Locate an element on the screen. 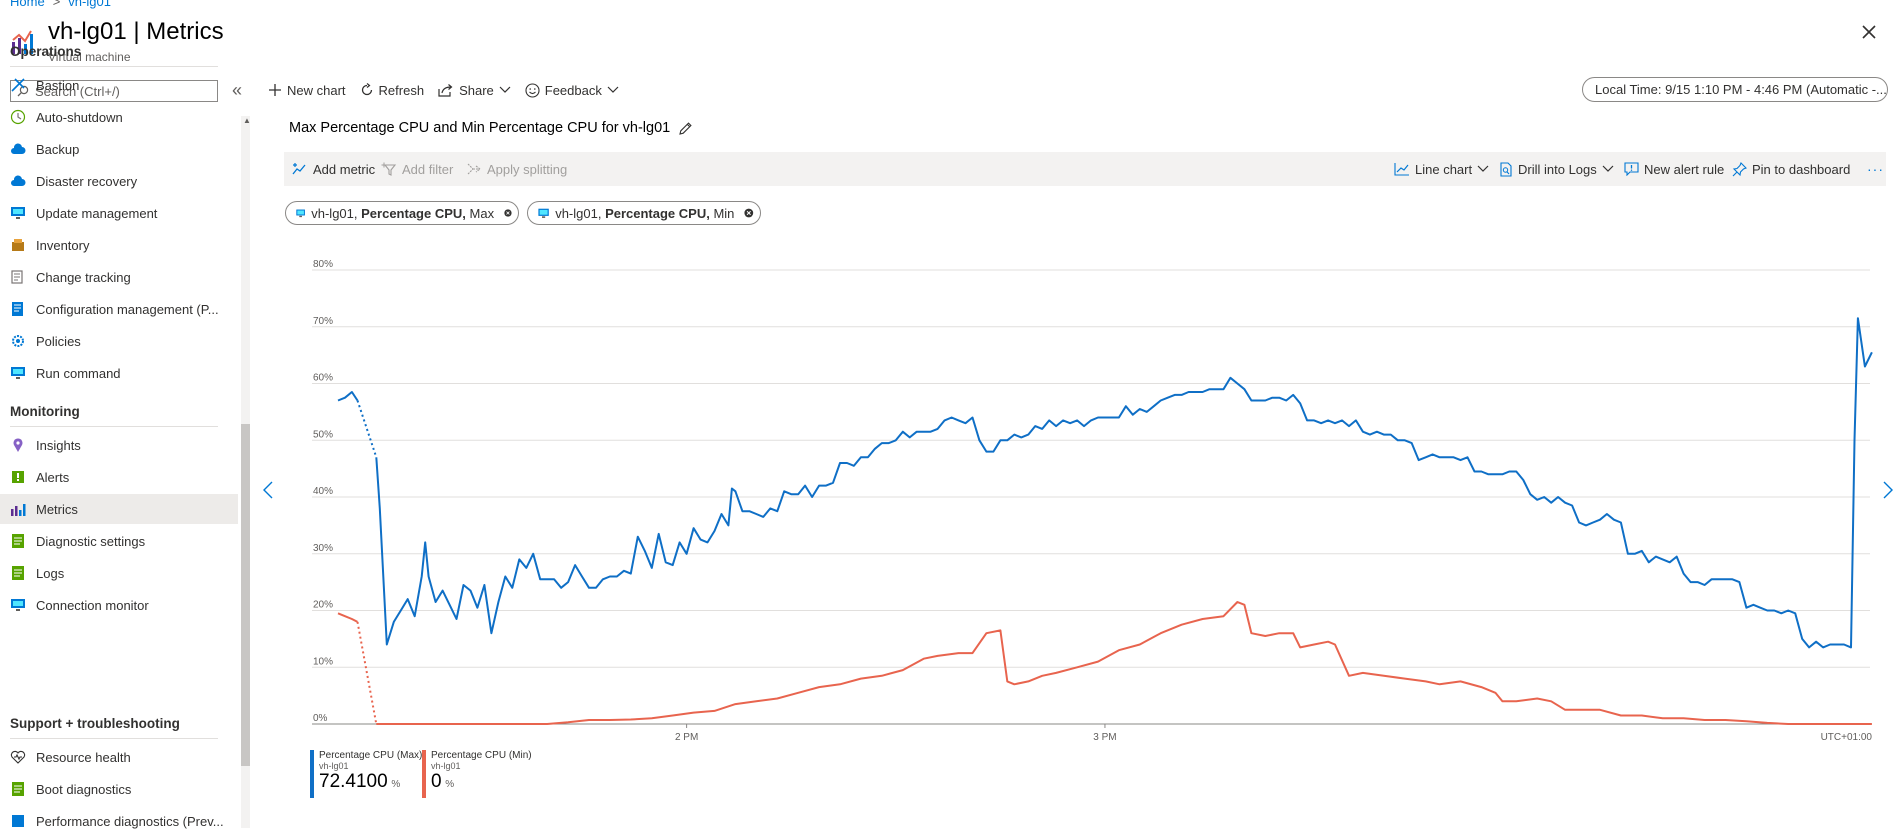 Image resolution: width=1903 pixels, height=836 pixels. sidebar-item-policies: Policies is located at coordinates (119, 341).